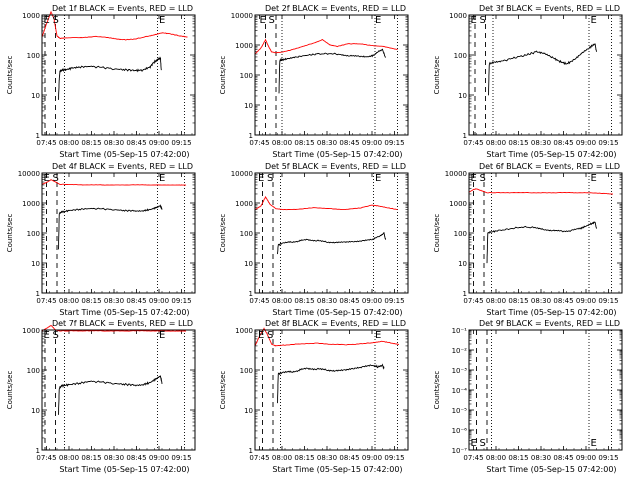  I want to click on y-tick-label: 10⁻⁷, so click(460, 451).